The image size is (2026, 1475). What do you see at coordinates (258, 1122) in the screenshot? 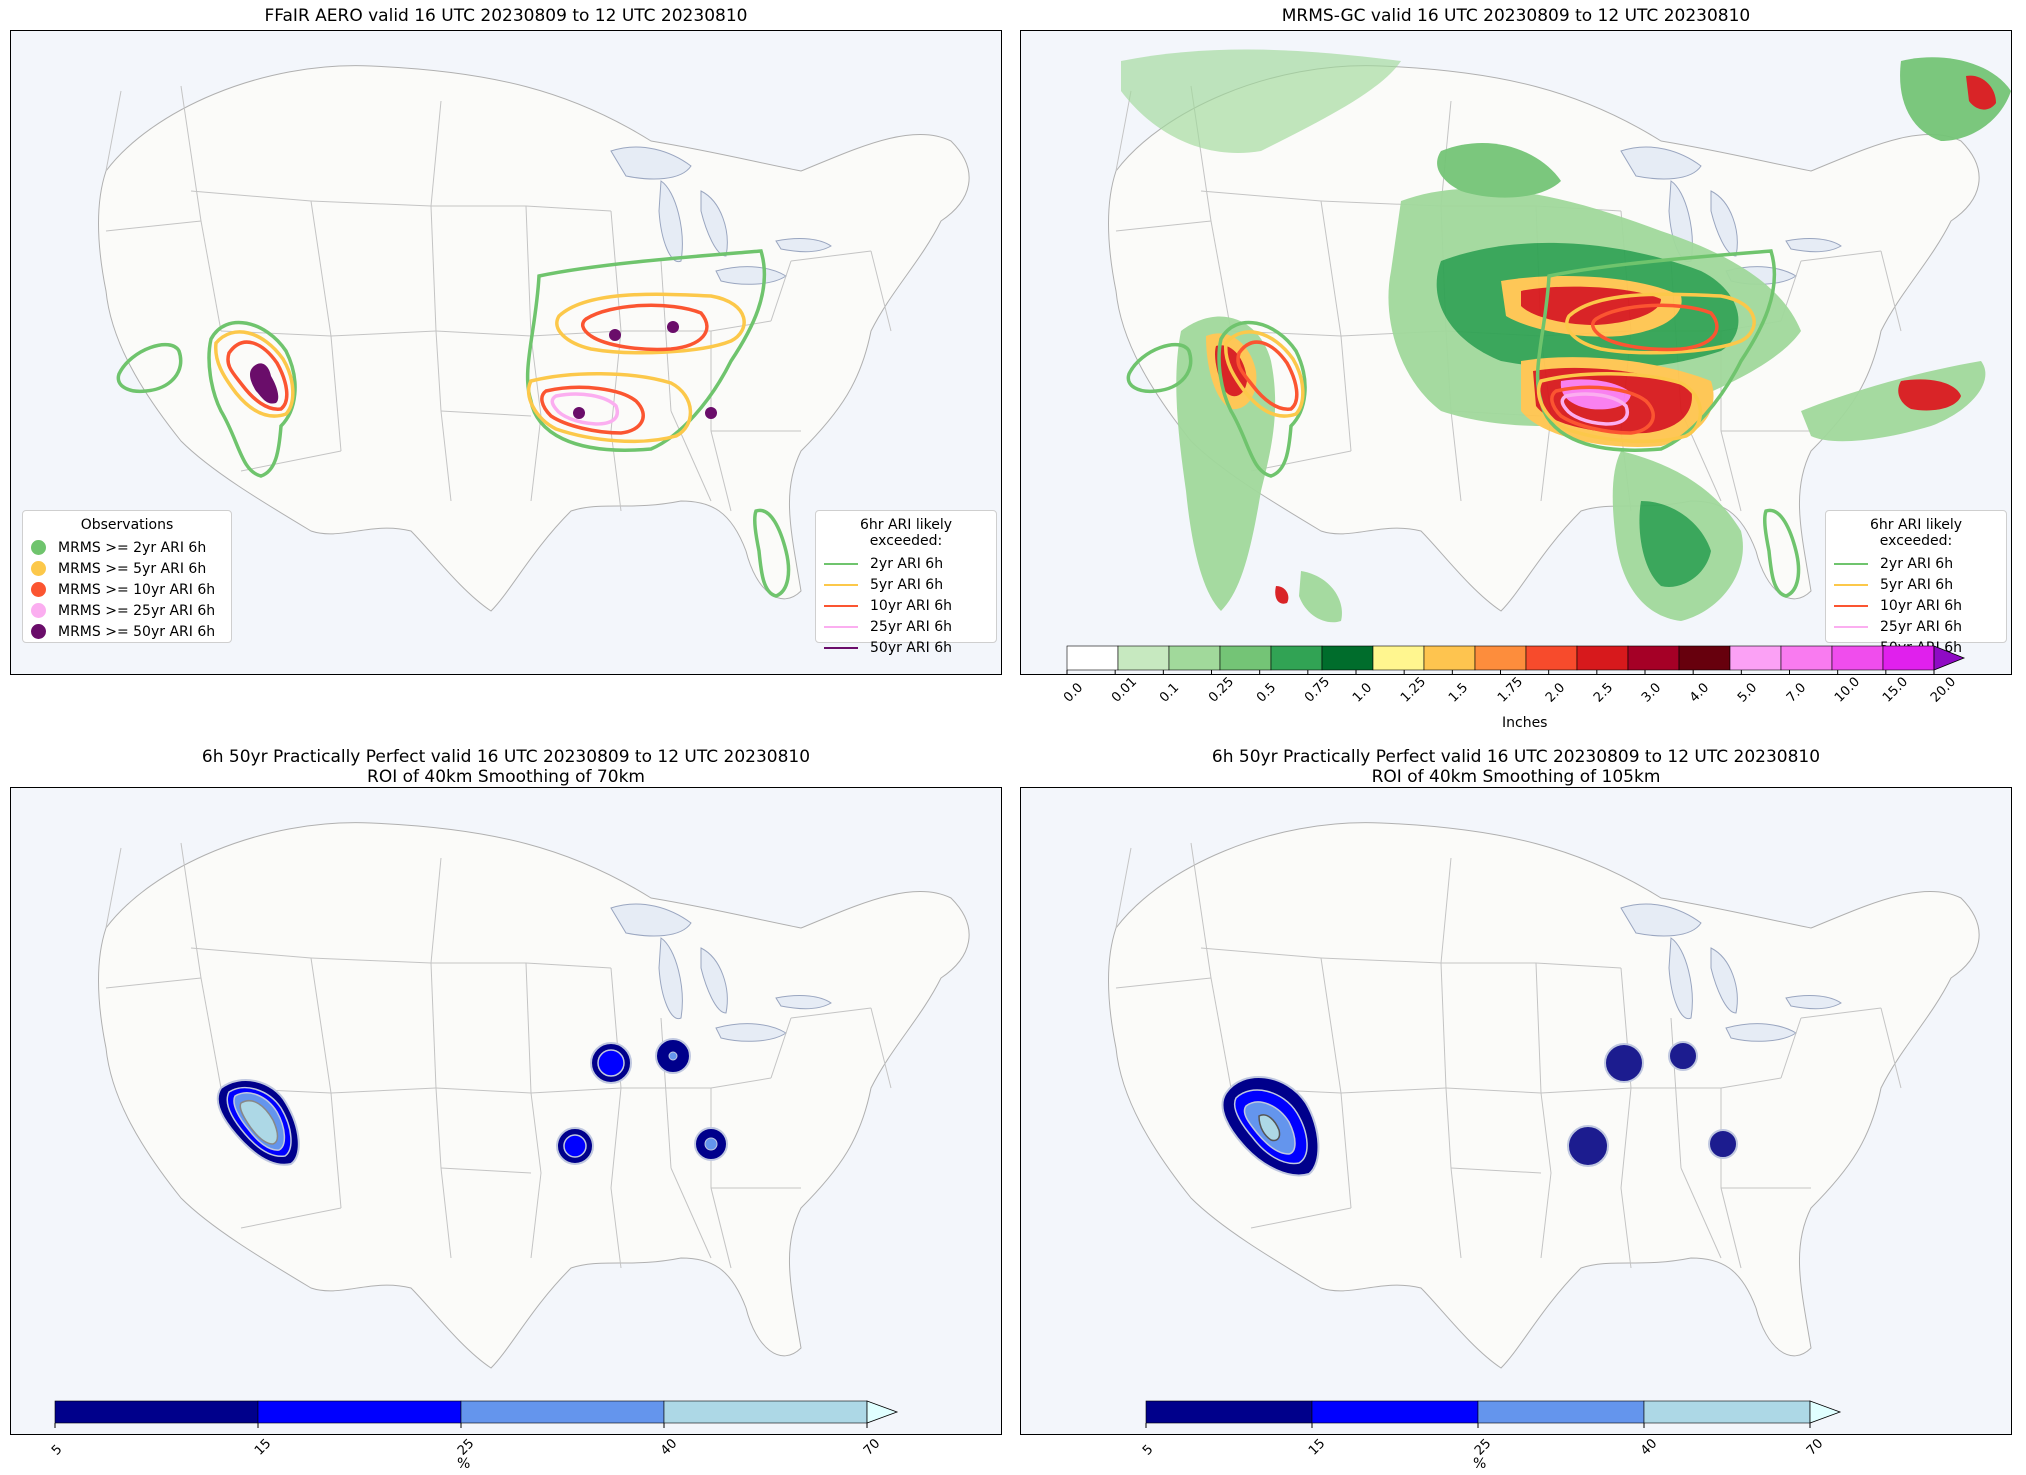
I see `pp70-west` at bounding box center [258, 1122].